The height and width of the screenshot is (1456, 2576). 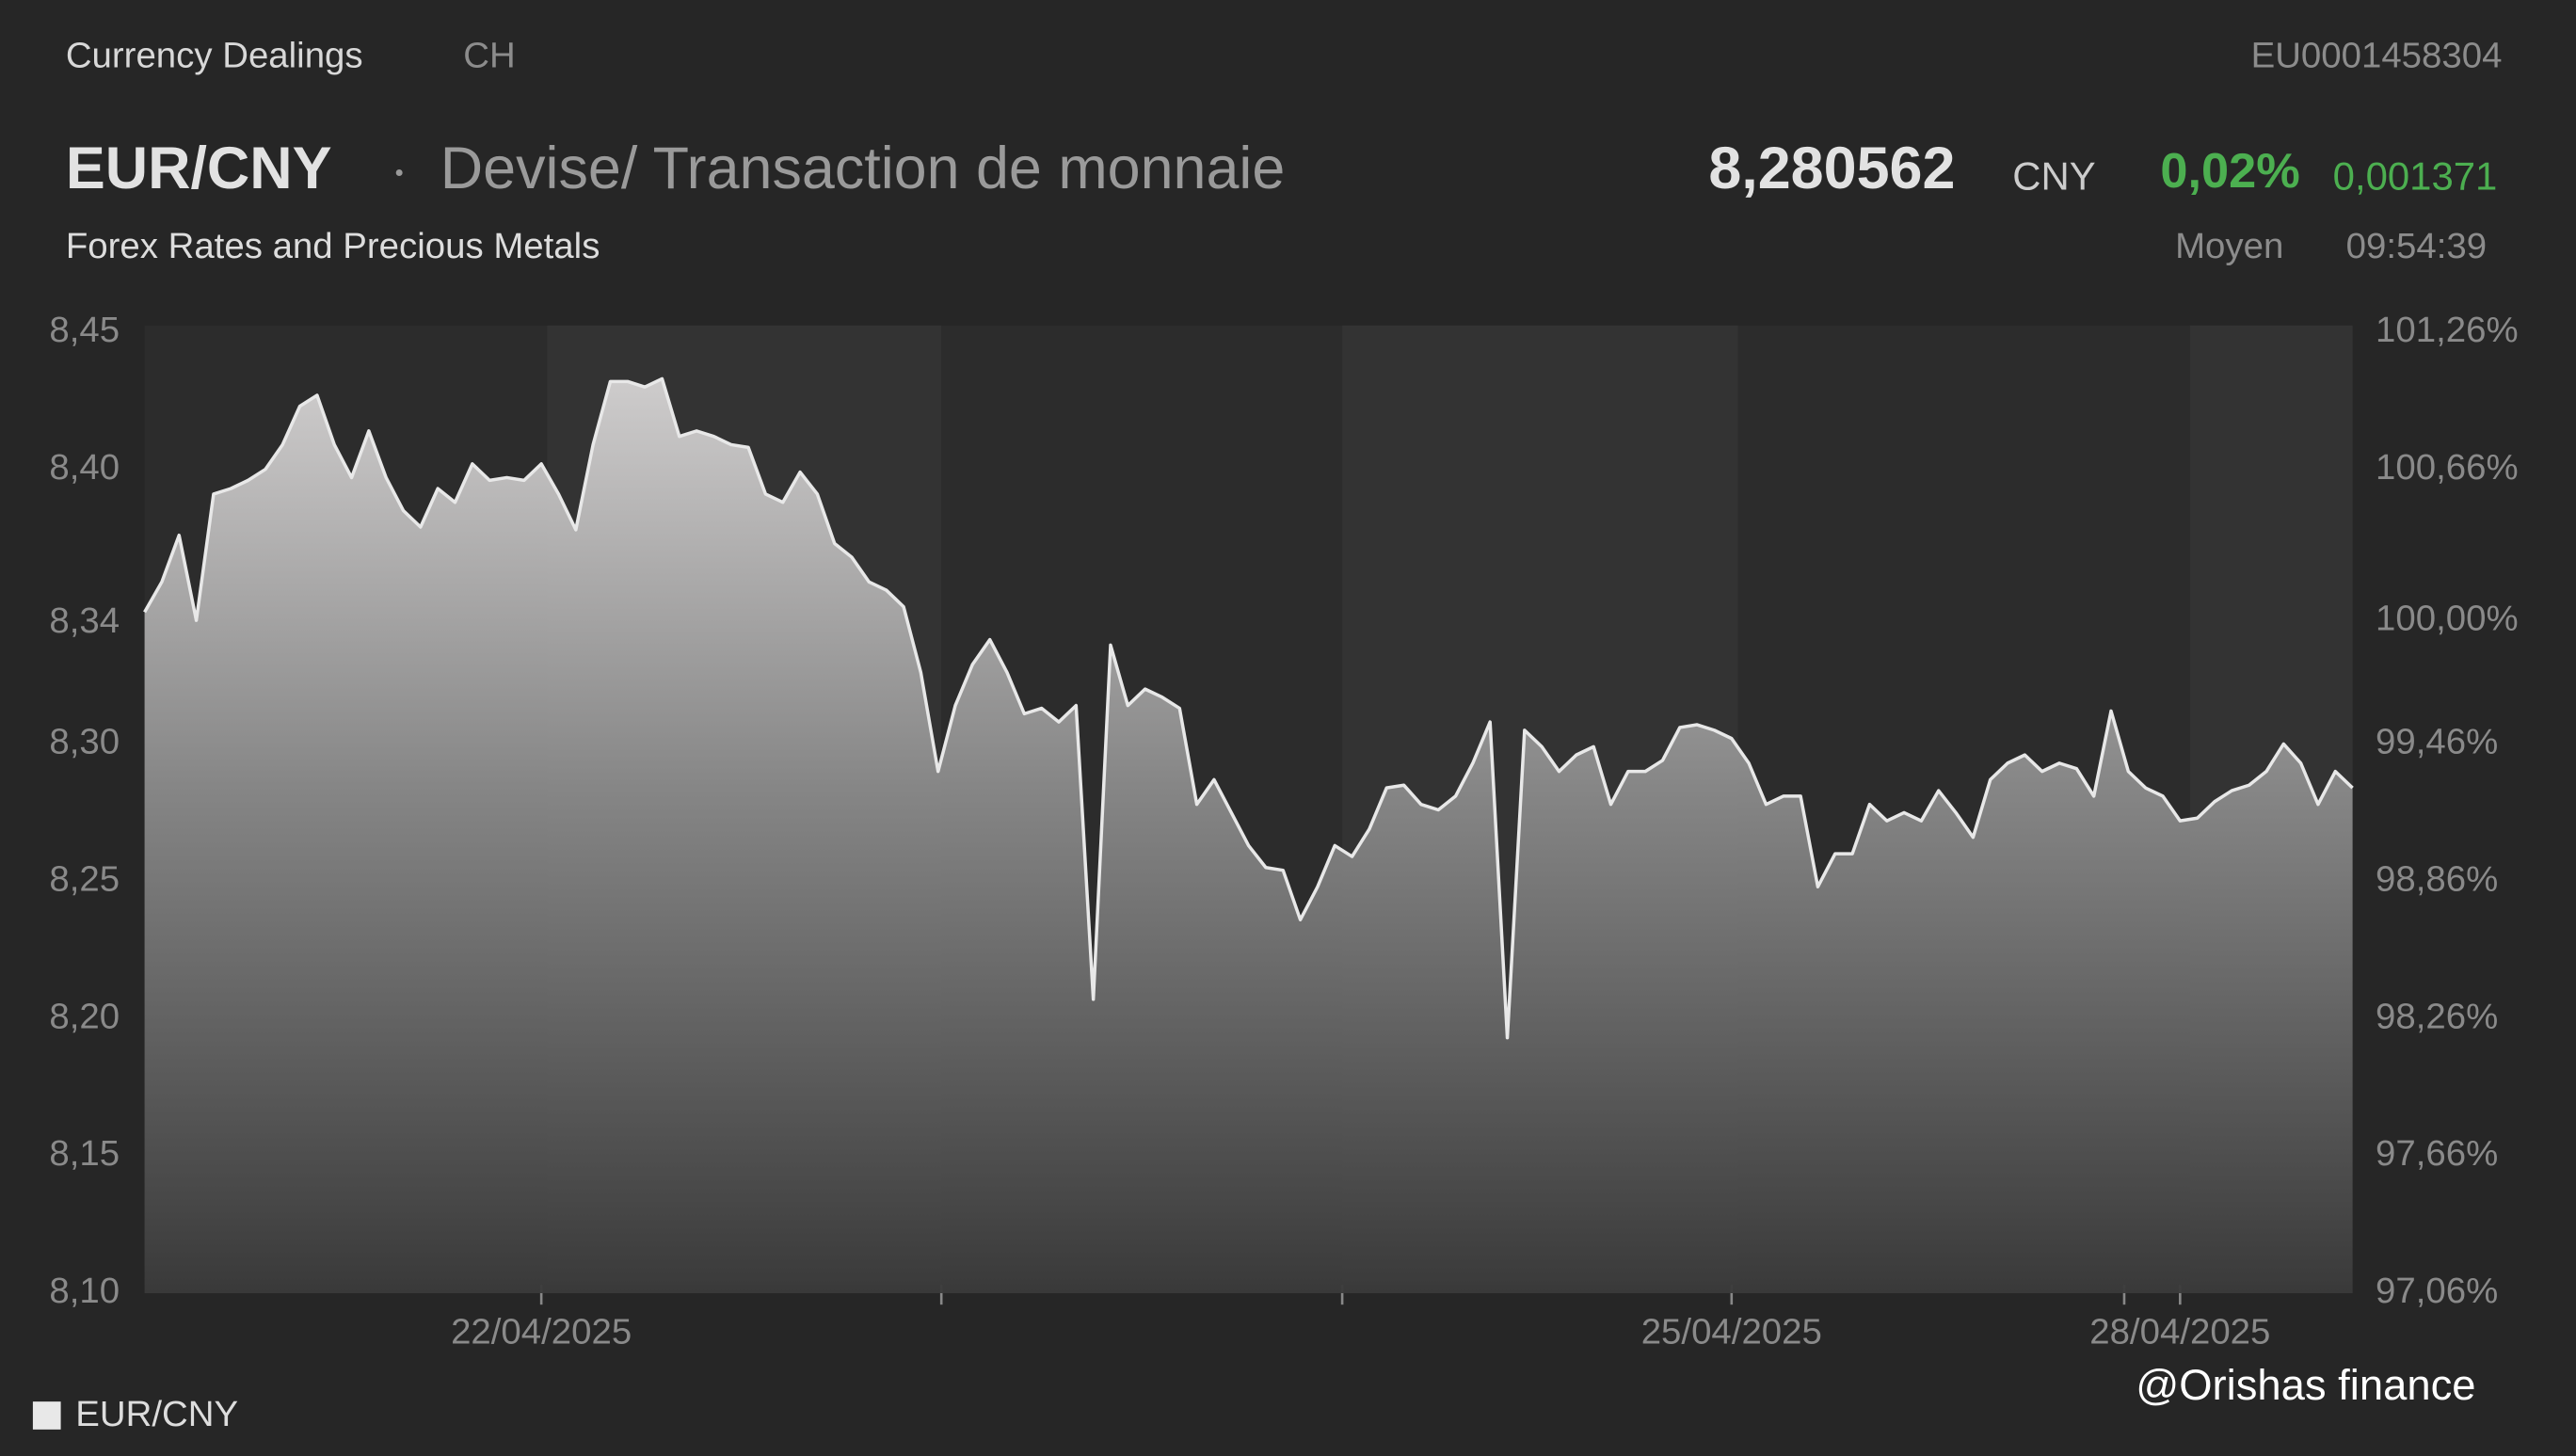 I want to click on y2-tick-label: 100,66%, so click(x=2447, y=467).